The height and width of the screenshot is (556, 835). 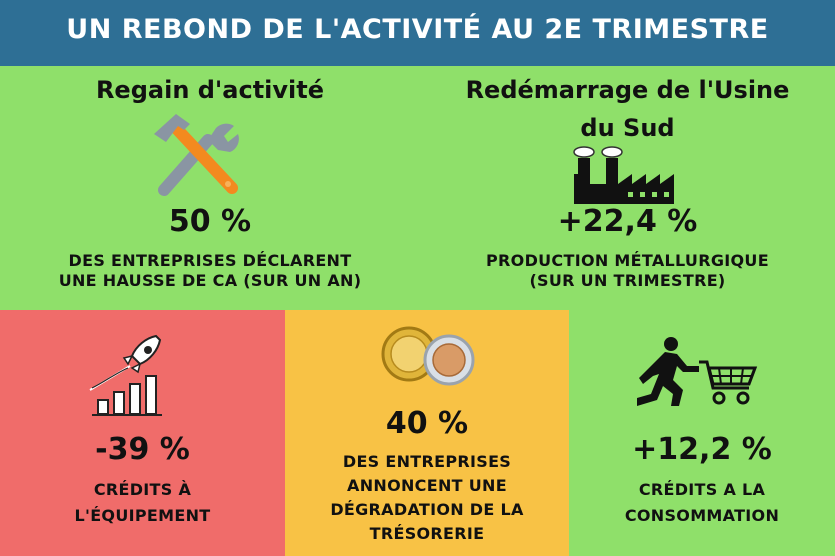 I want to click on factory-value: +22,4 %, so click(x=627, y=221).